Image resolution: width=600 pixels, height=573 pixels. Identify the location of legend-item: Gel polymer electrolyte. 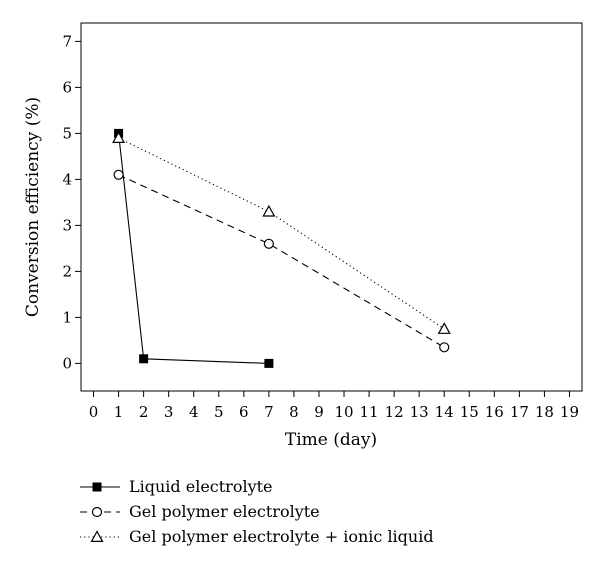
(200, 511).